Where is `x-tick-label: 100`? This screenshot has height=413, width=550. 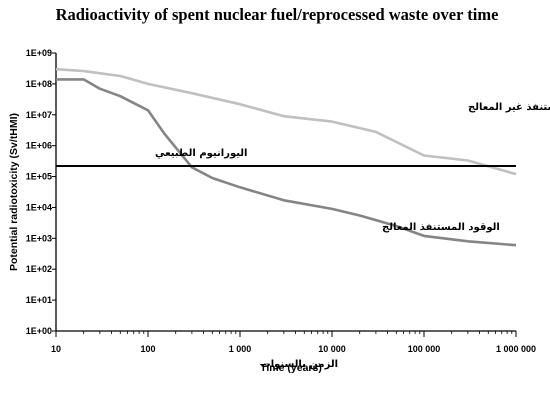
x-tick-label: 100 is located at coordinates (147, 349).